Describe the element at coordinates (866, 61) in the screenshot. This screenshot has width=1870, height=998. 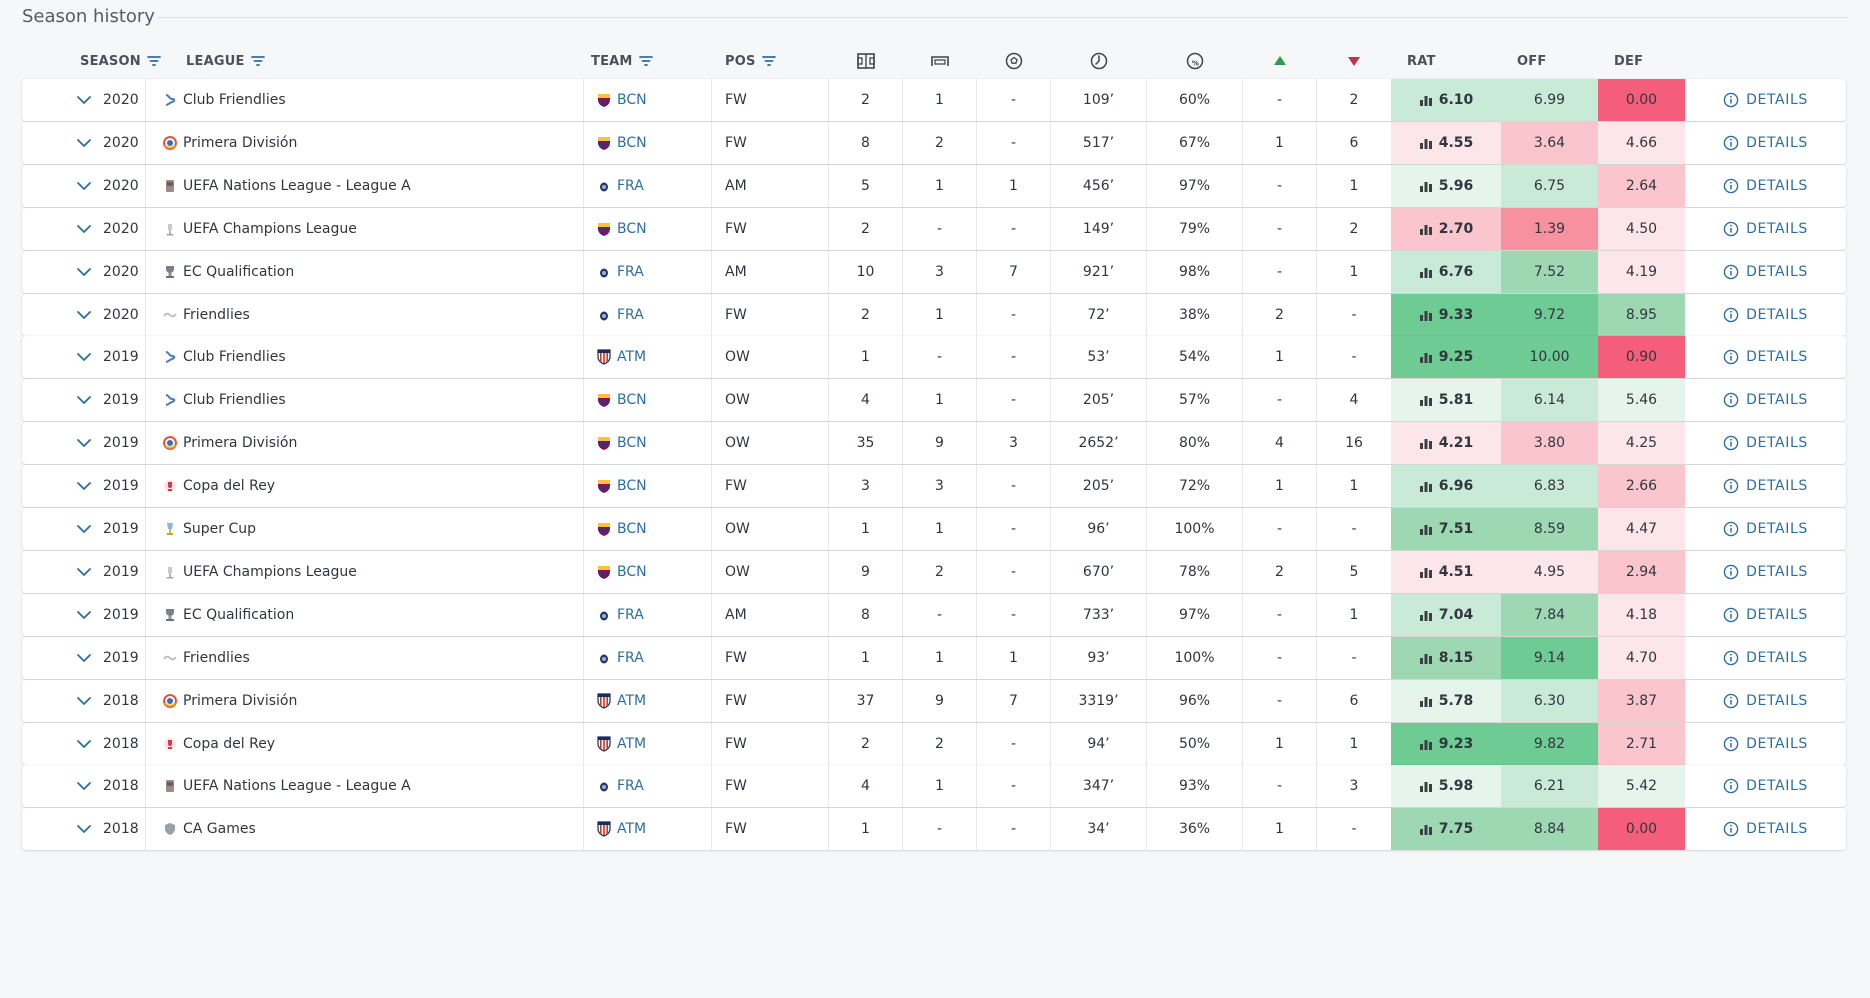
I see `appearances-column-header` at that location.